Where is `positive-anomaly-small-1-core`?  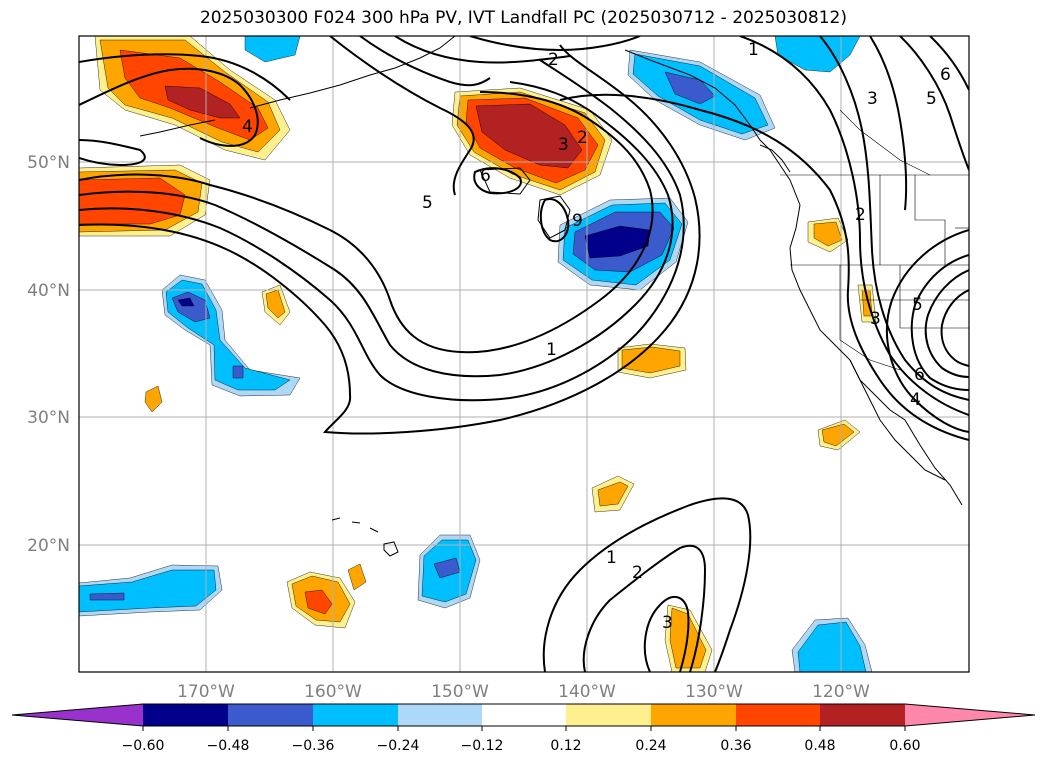
positive-anomaly-small-1-core is located at coordinates (275, 304).